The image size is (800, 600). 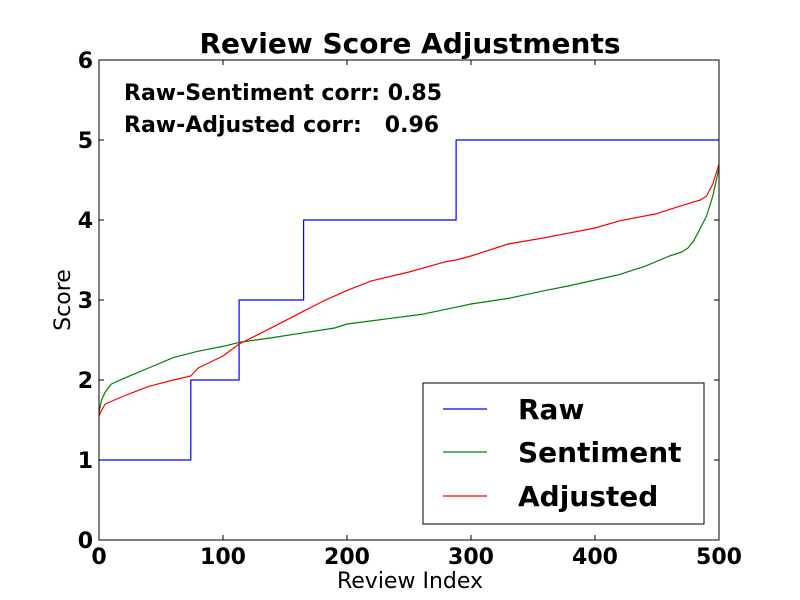 What do you see at coordinates (85, 61) in the screenshot?
I see `y-tick-label: 6` at bounding box center [85, 61].